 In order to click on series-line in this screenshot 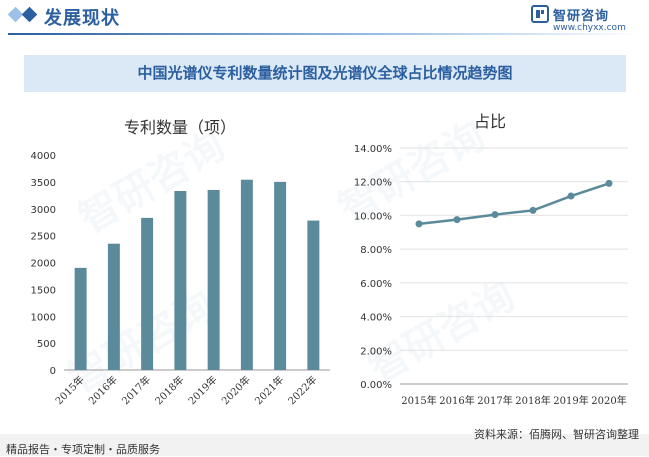, I will do `click(514, 204)`.